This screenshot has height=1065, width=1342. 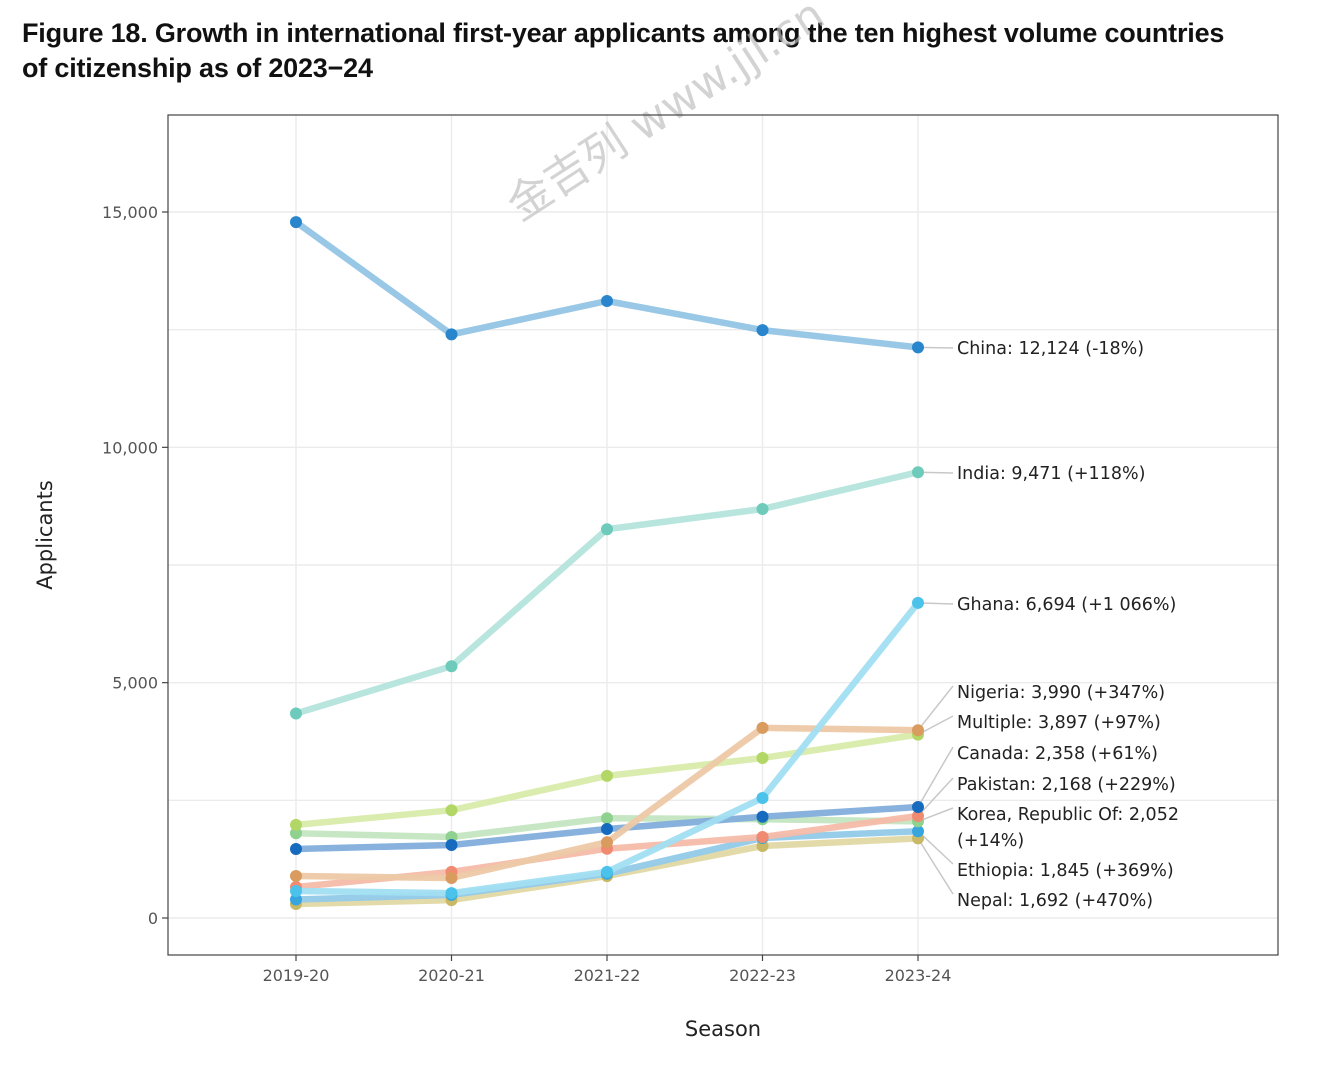 What do you see at coordinates (153, 918) in the screenshot?
I see `y-tick-label: 0` at bounding box center [153, 918].